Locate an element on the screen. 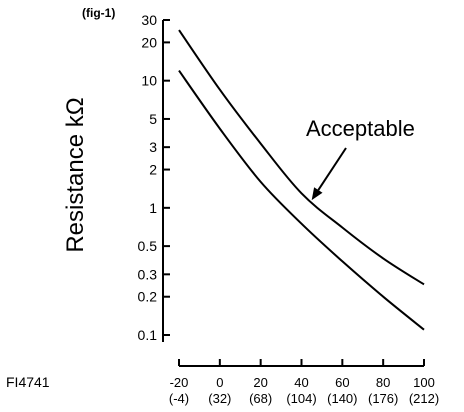  y-tick-label: 0.3 is located at coordinates (148, 274).